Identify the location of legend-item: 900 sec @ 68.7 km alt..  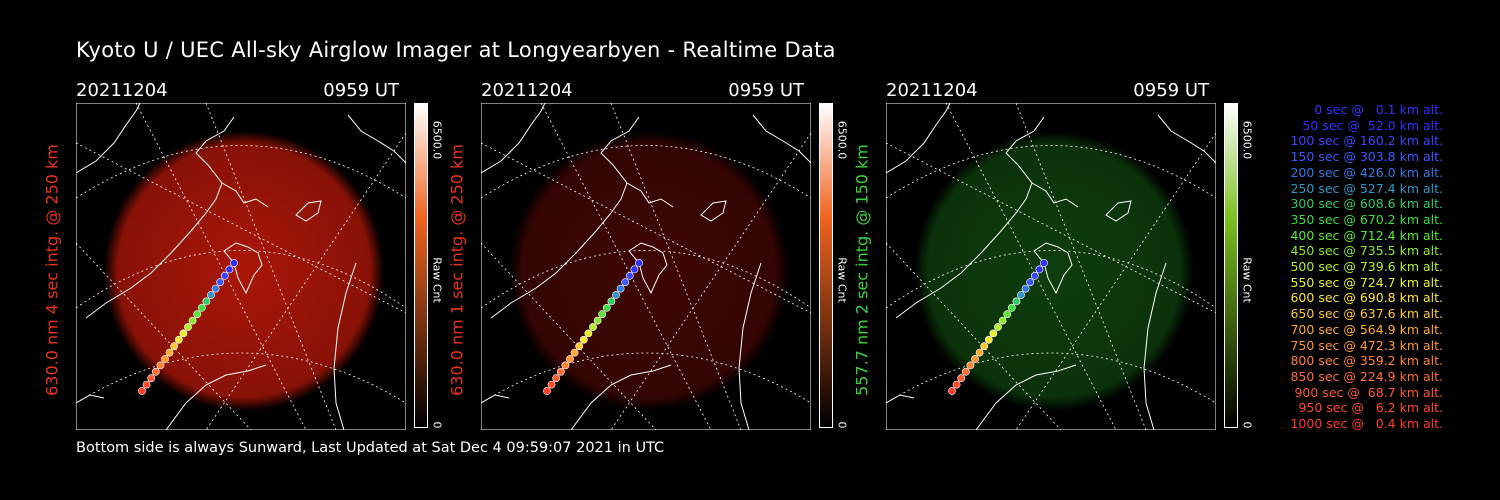
(1368, 392).